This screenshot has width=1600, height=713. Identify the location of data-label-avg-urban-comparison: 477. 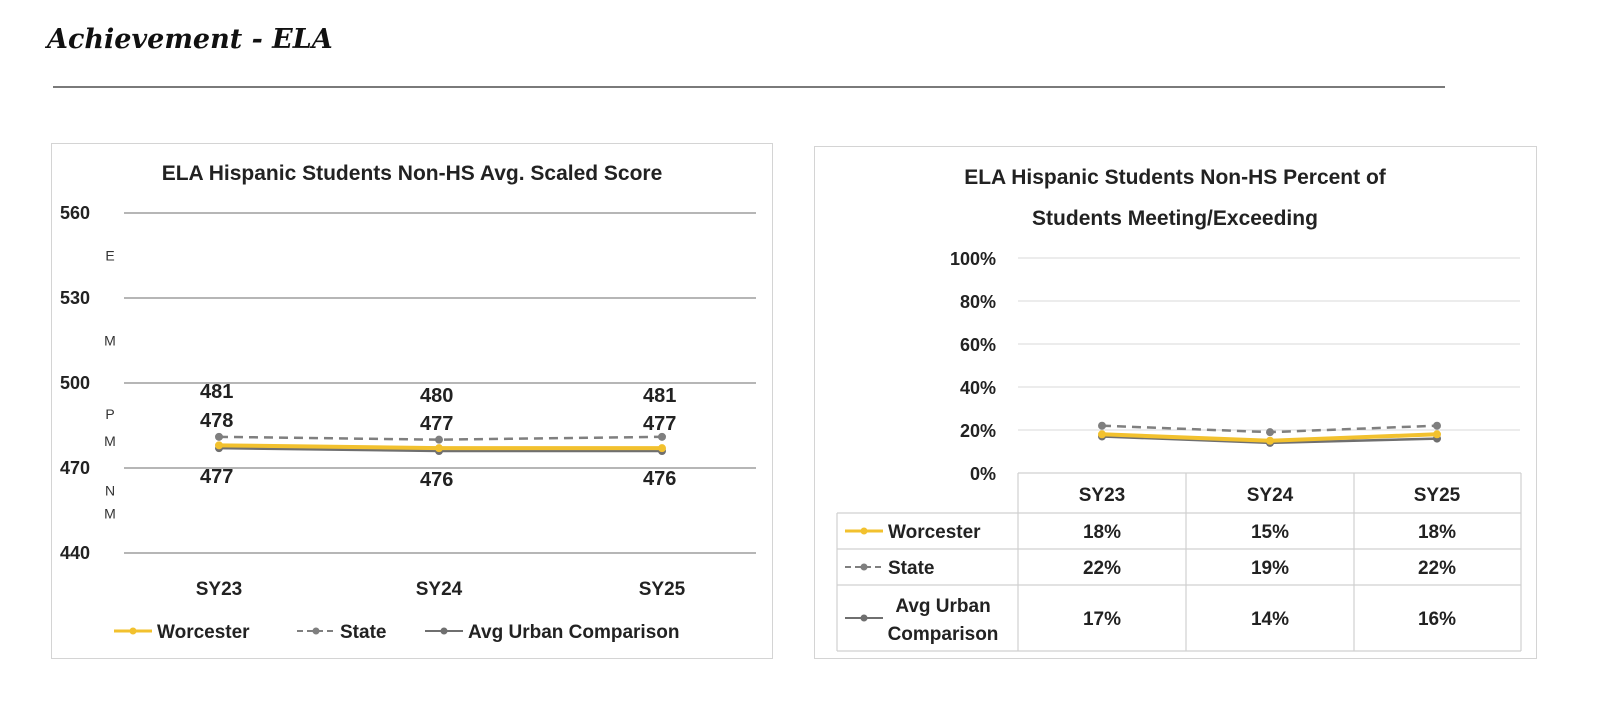
(216, 477).